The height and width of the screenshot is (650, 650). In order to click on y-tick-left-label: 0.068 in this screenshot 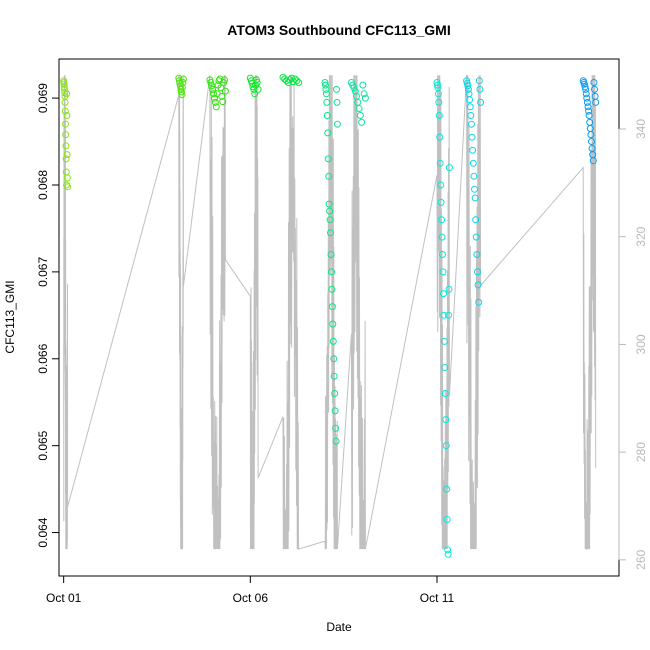, I will do `click(43, 185)`.